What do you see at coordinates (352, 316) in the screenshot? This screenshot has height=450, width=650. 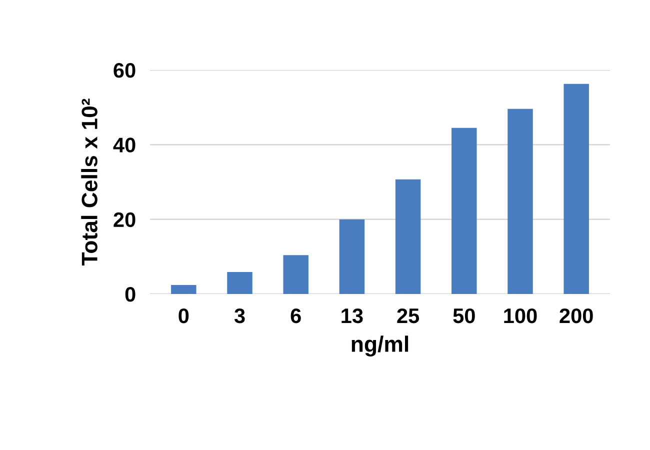 I see `x-tick-label: 13` at bounding box center [352, 316].